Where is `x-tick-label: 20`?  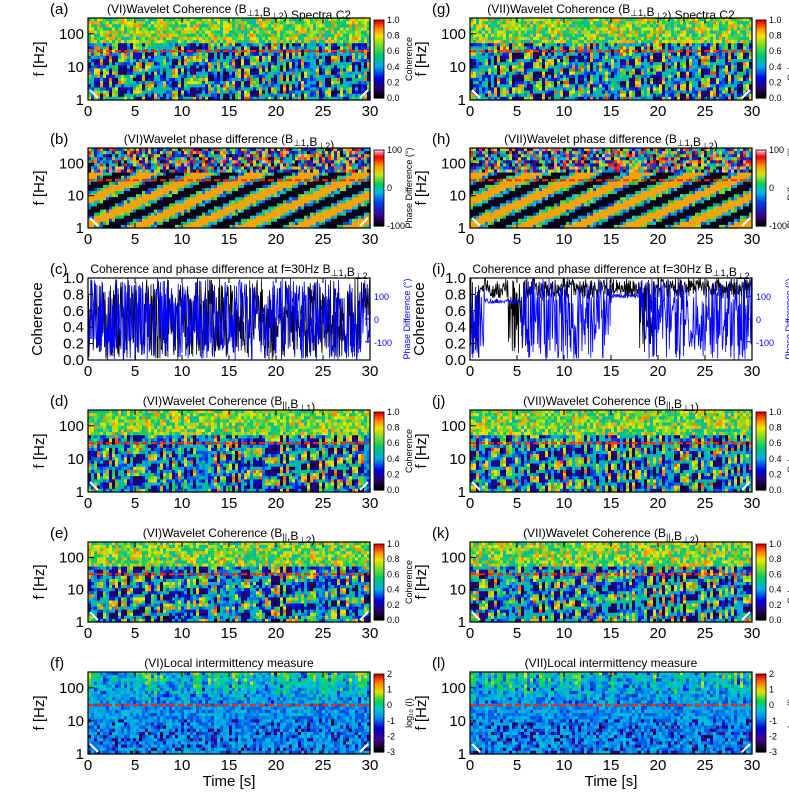 x-tick-label: 20 is located at coordinates (276, 111).